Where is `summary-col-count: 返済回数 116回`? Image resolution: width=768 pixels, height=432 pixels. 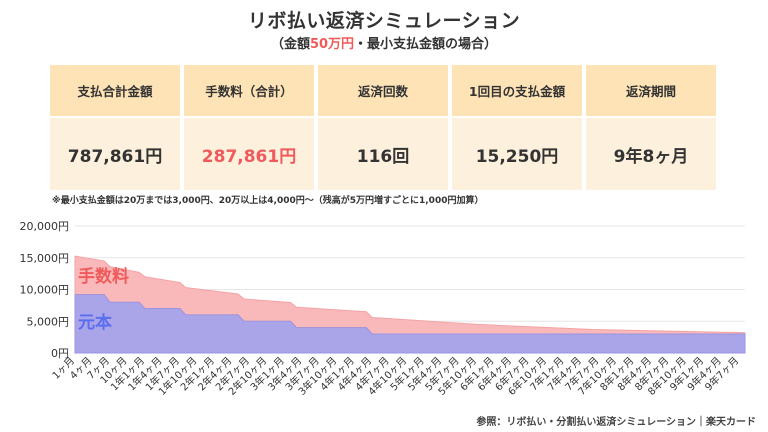 summary-col-count: 返済回数 116回 is located at coordinates (383, 127).